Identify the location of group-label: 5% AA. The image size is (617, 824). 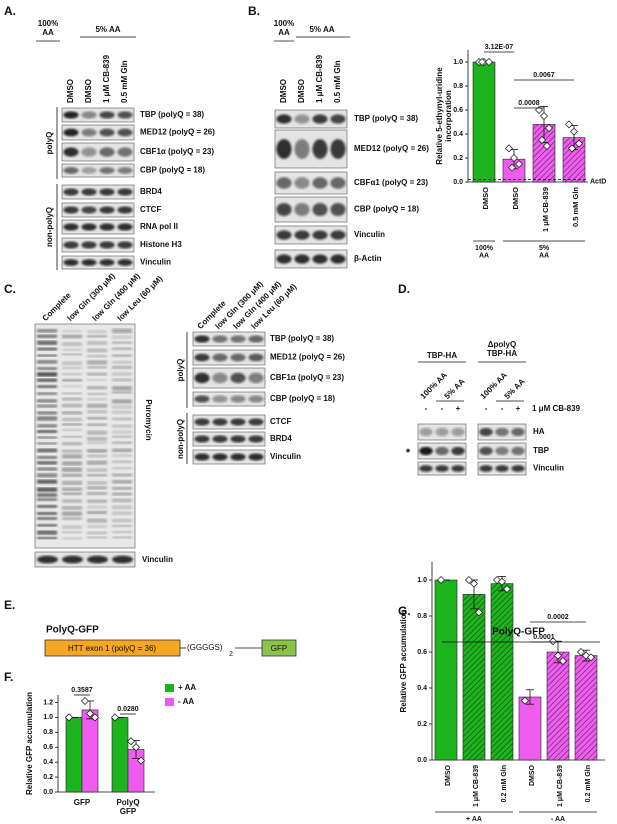
(544, 252).